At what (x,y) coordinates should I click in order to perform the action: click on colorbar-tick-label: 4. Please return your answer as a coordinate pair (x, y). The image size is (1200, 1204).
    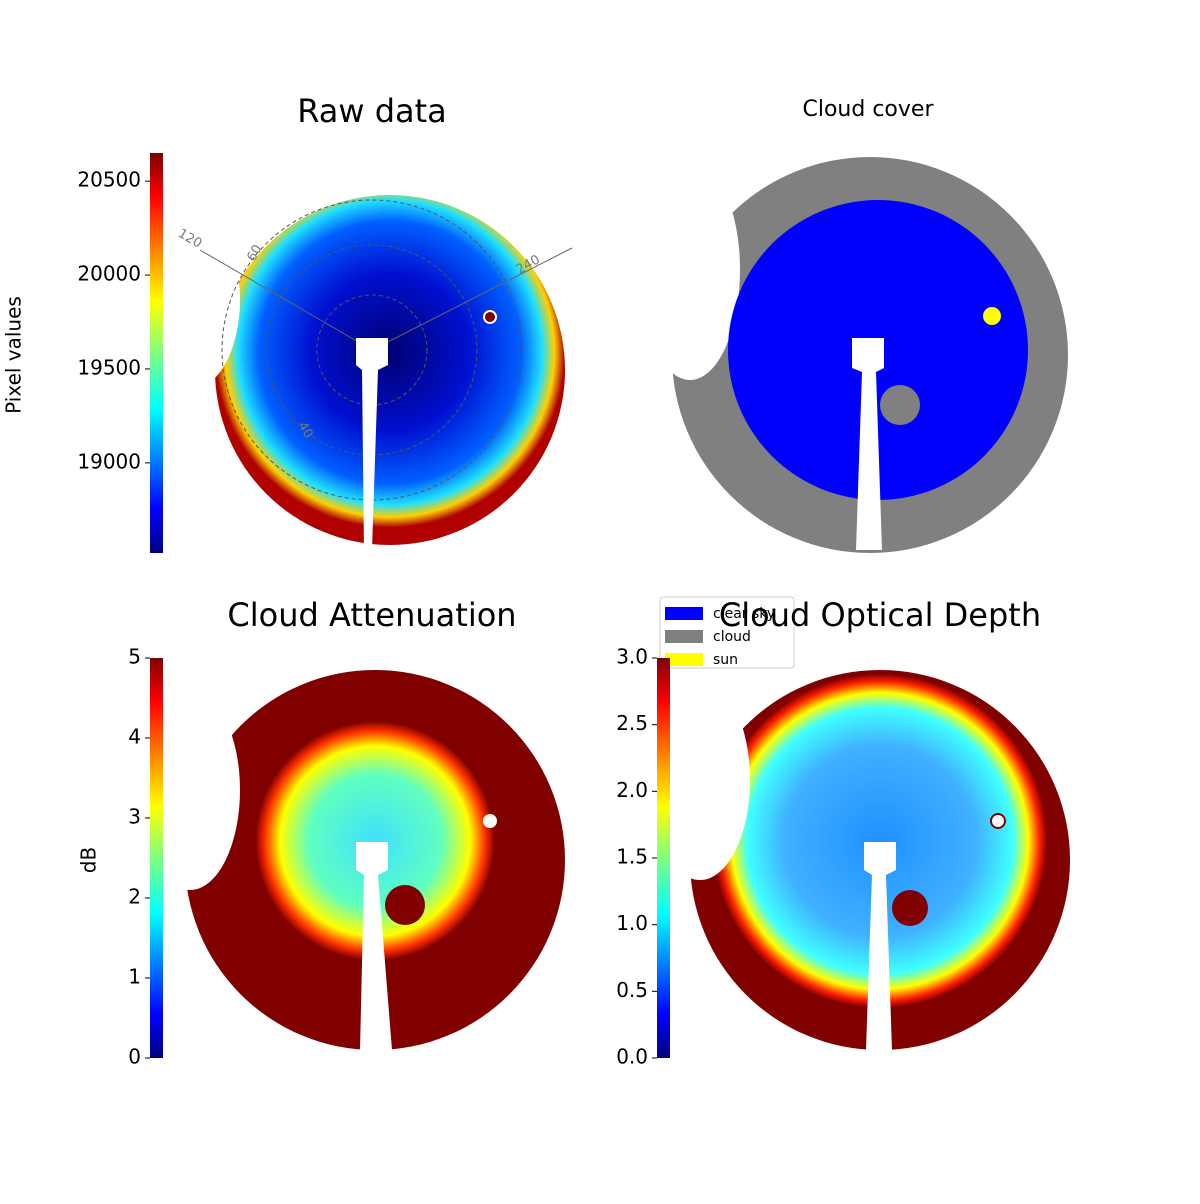
    Looking at the image, I should click on (134, 737).